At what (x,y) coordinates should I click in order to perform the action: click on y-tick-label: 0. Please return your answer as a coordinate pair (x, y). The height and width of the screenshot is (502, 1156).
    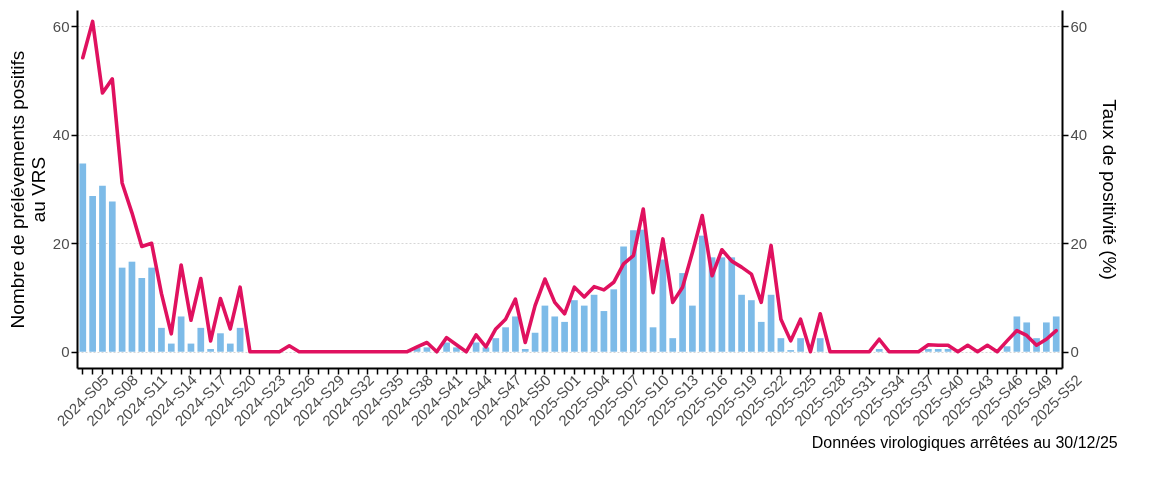
    Looking at the image, I should click on (65, 352).